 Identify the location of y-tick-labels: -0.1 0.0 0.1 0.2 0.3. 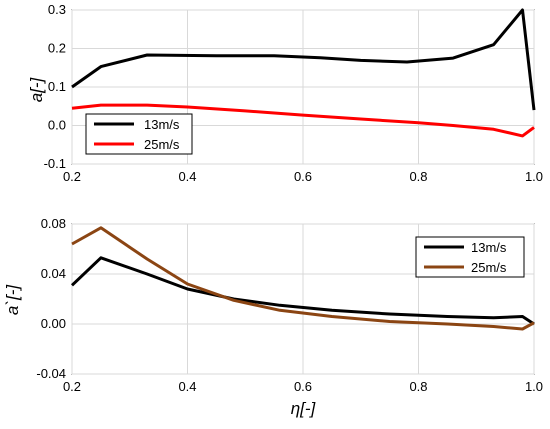
(55, 86).